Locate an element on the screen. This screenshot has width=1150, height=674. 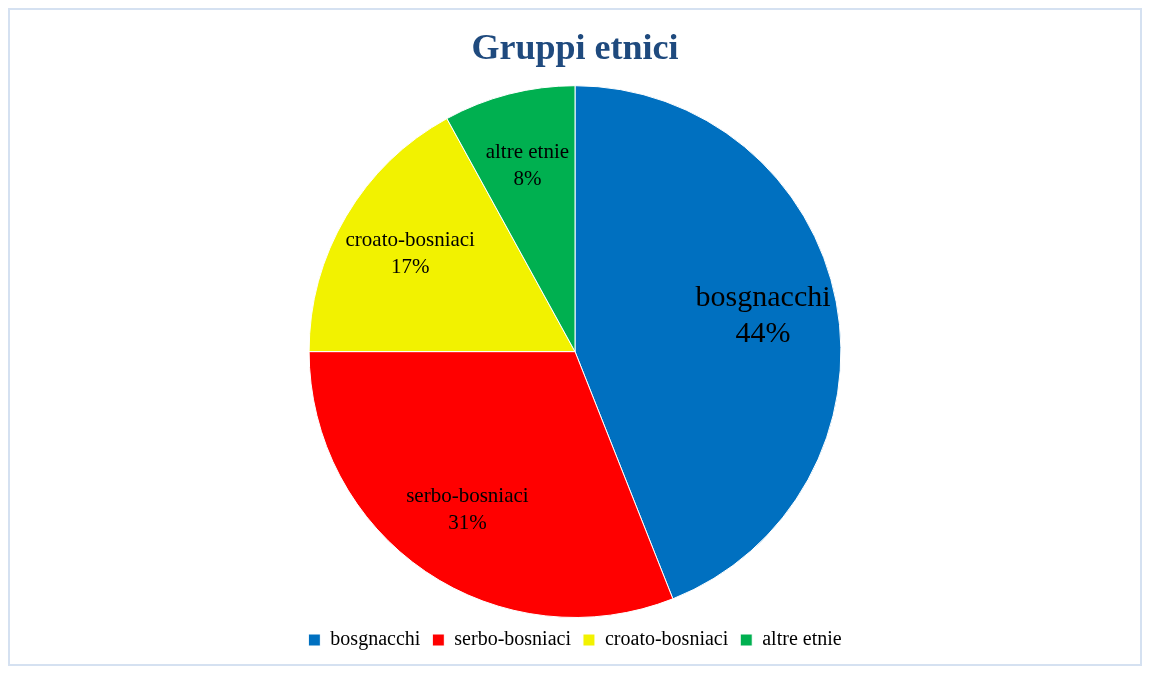
chart-title: Gruppi etnici is located at coordinates (575, 46).